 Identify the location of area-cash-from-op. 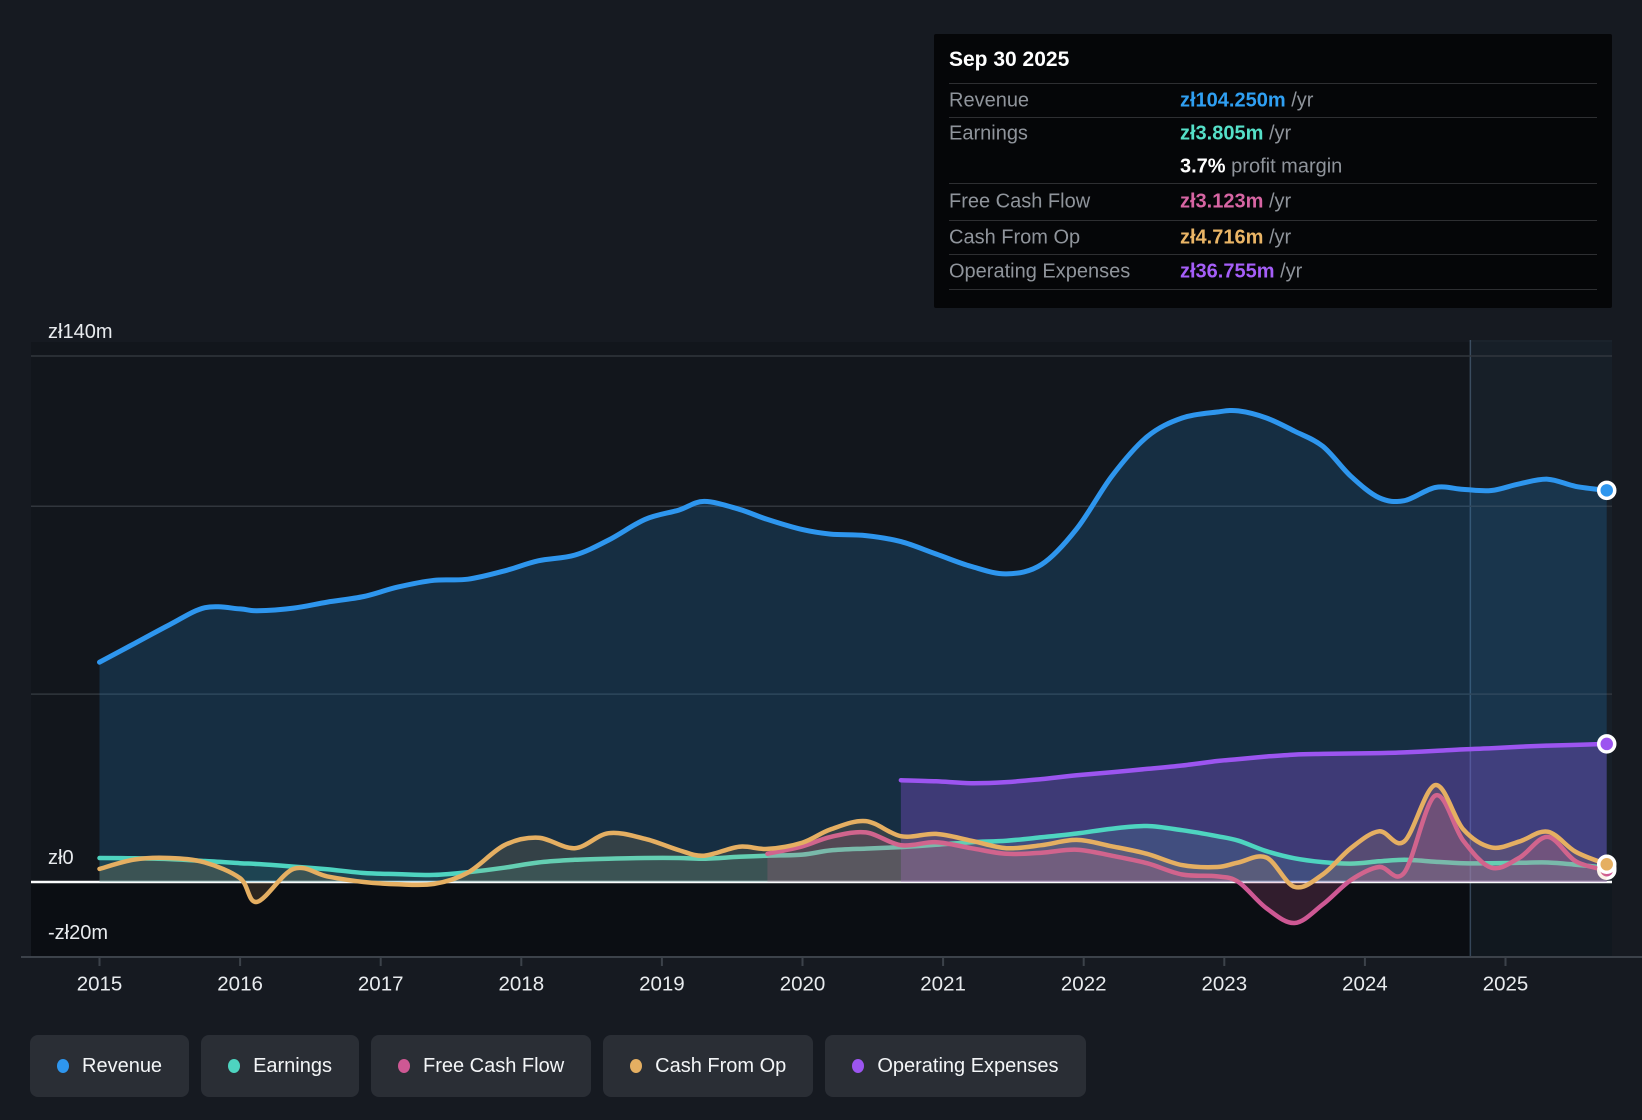
(853, 843).